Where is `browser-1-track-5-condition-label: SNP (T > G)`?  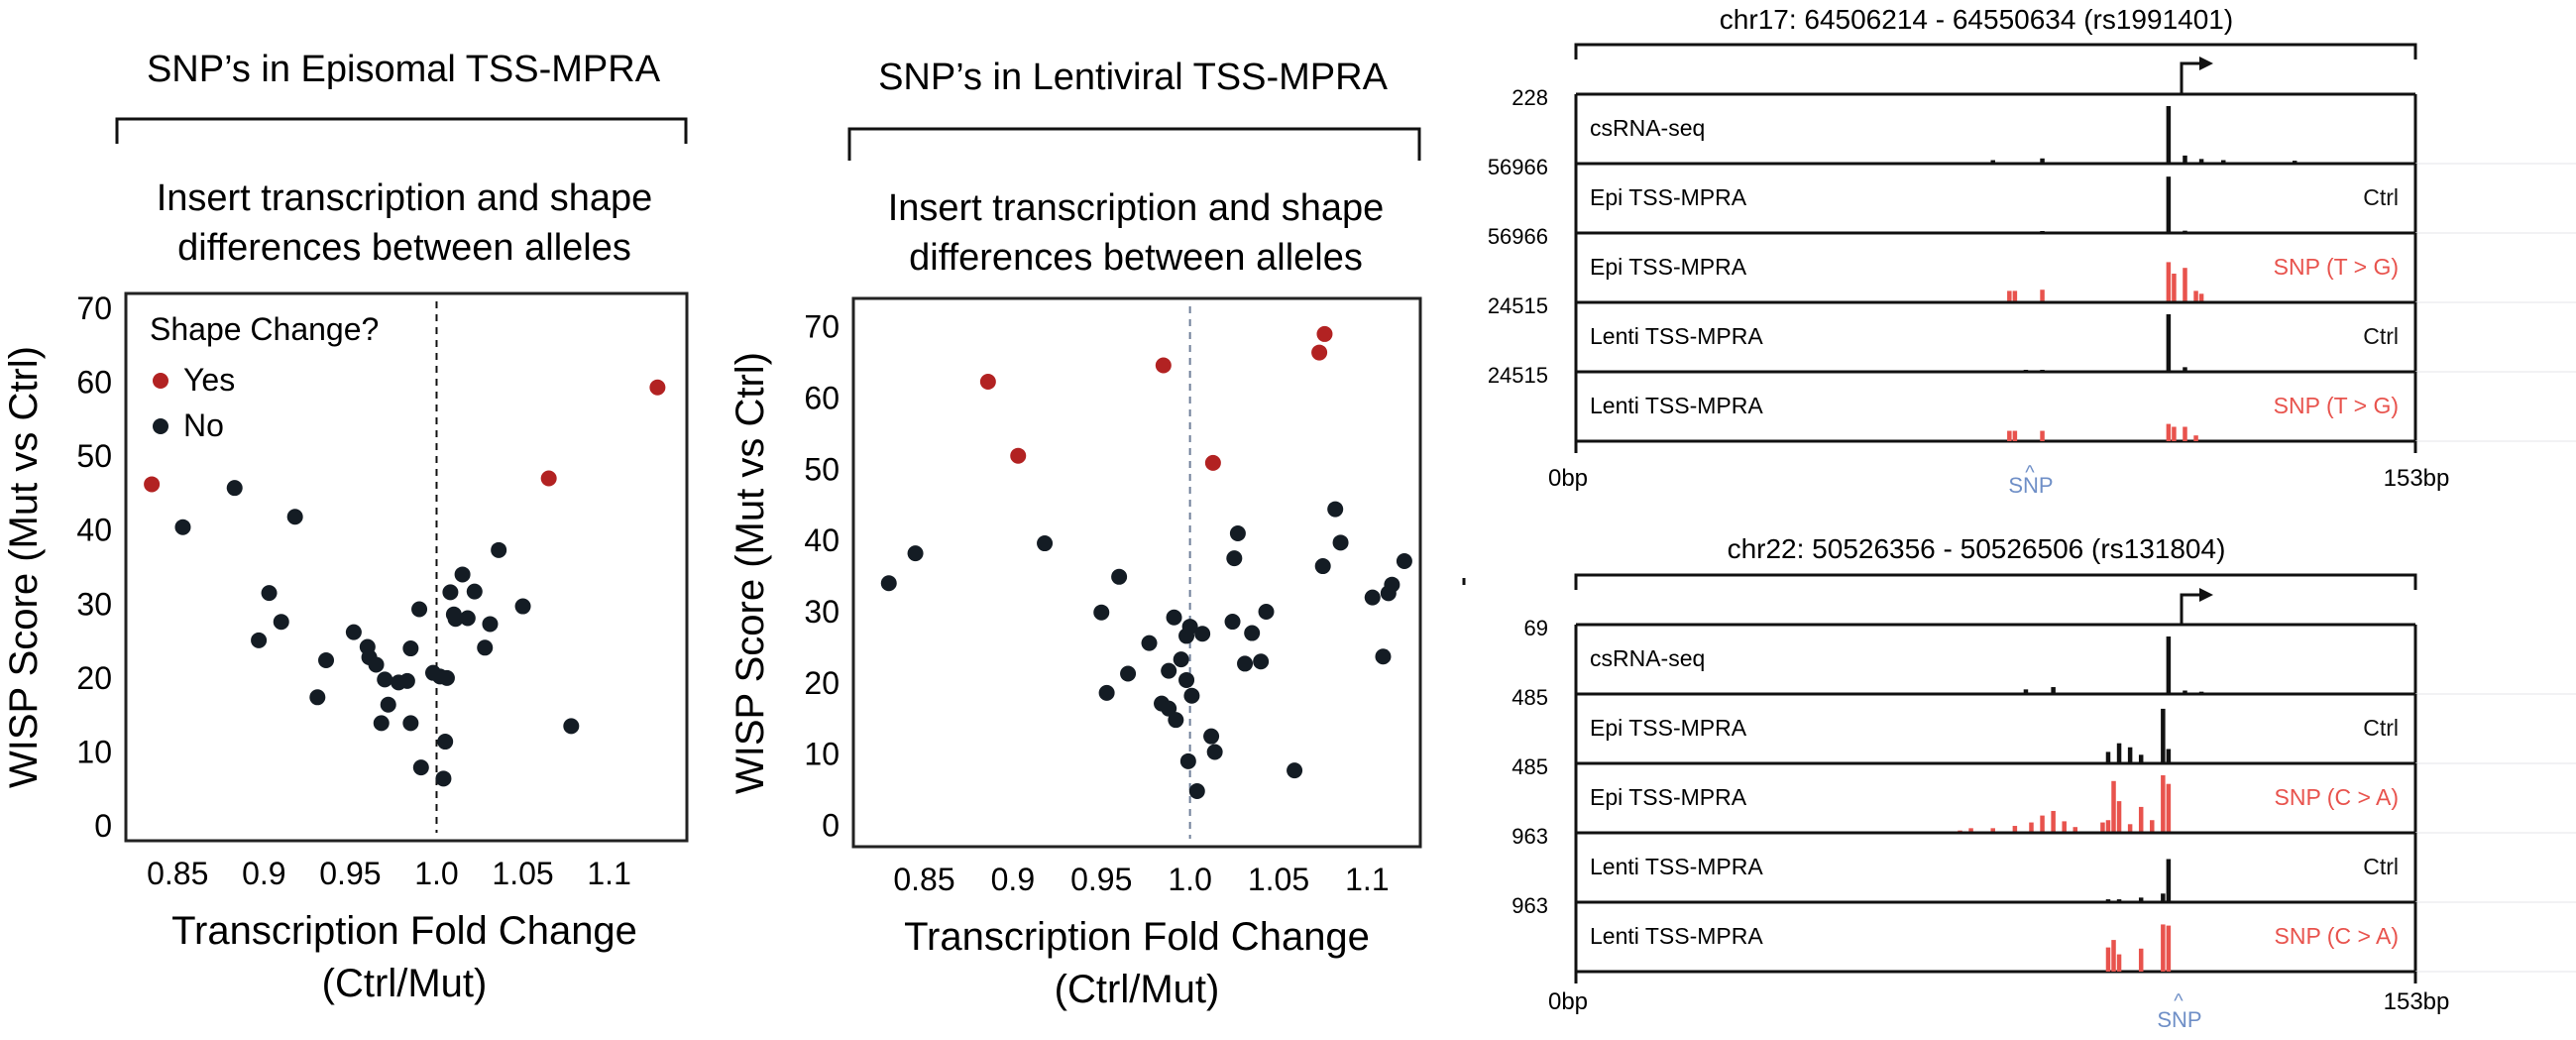 browser-1-track-5-condition-label: SNP (T > G) is located at coordinates (2336, 405).